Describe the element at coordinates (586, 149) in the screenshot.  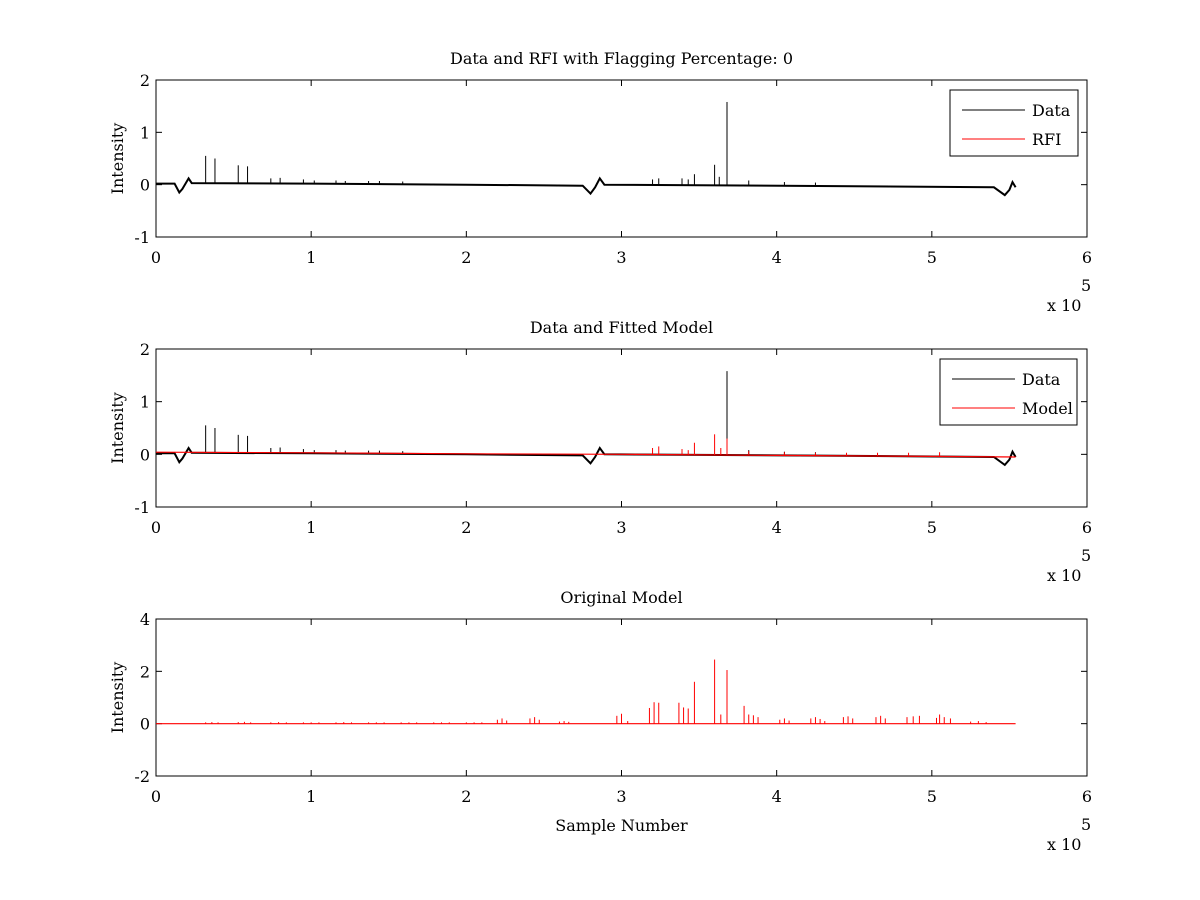
I see `series-data` at that location.